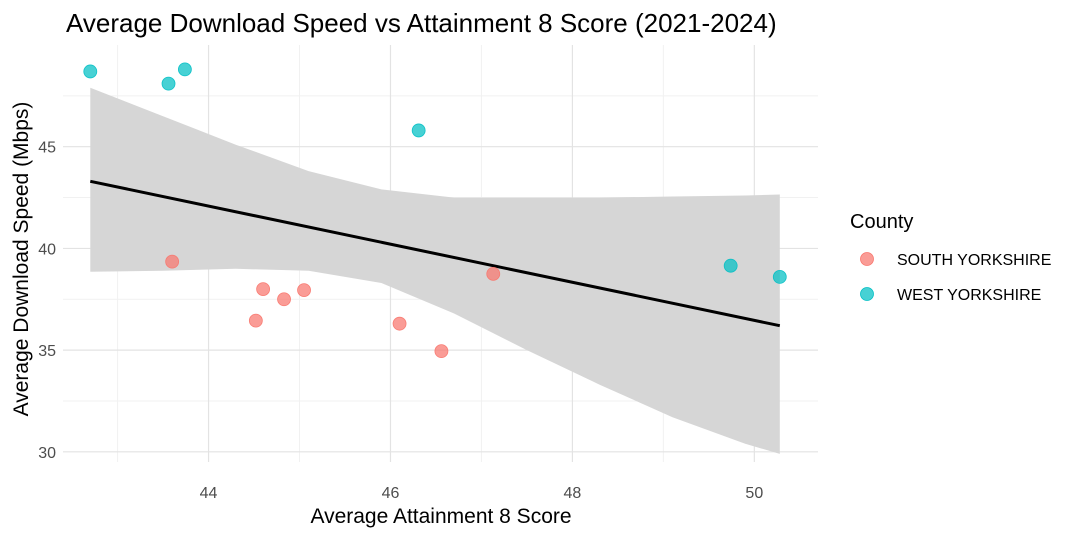  Describe the element at coordinates (440, 516) in the screenshot. I see `x-axis-title: Average Attainment 8 Score` at that location.